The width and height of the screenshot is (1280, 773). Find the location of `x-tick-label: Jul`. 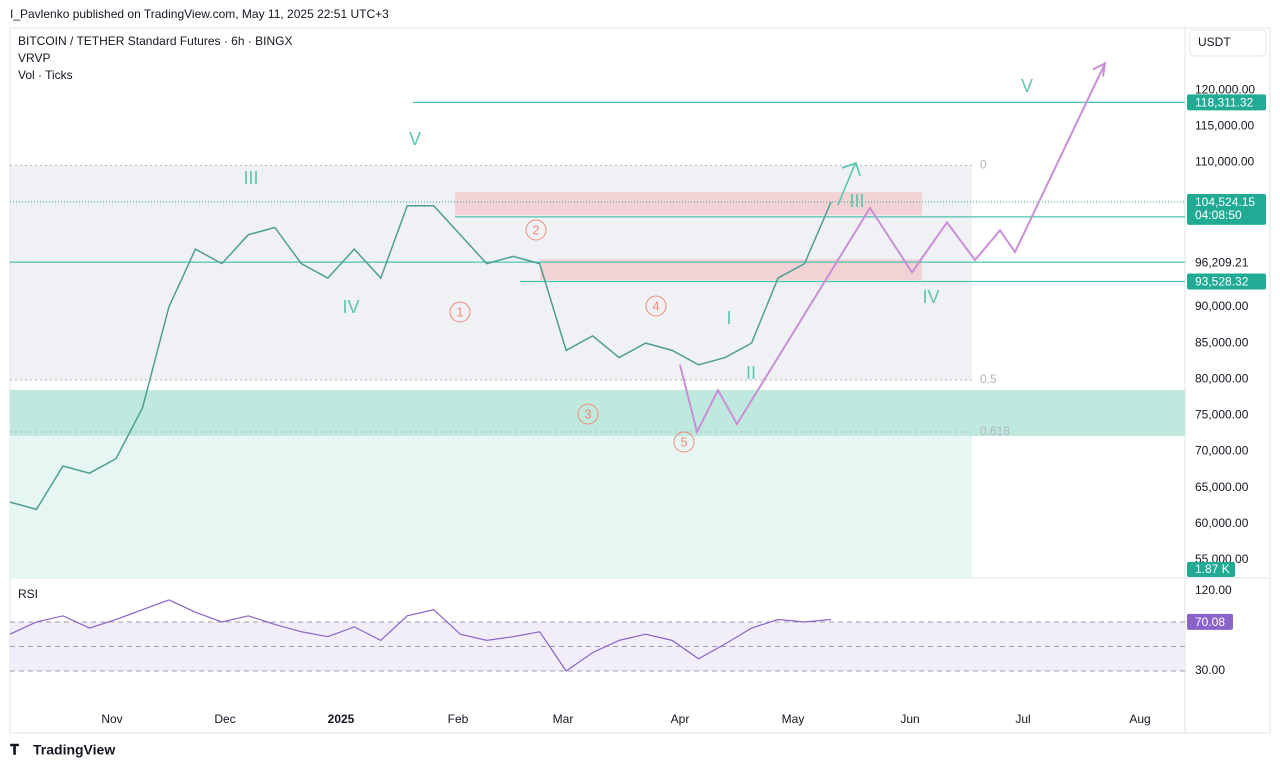

x-tick-label: Jul is located at coordinates (1022, 719).